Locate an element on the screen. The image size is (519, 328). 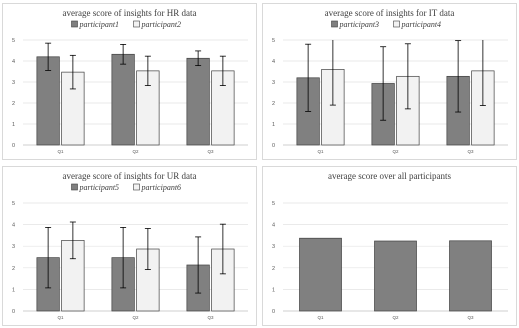
legend-label: participant5 is located at coordinates (99, 187).